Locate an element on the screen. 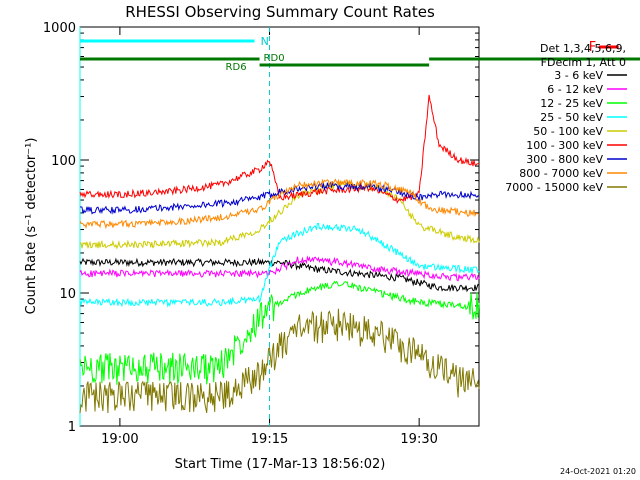 This screenshot has height=480, width=640. y-tick-label: 1 is located at coordinates (72, 427).